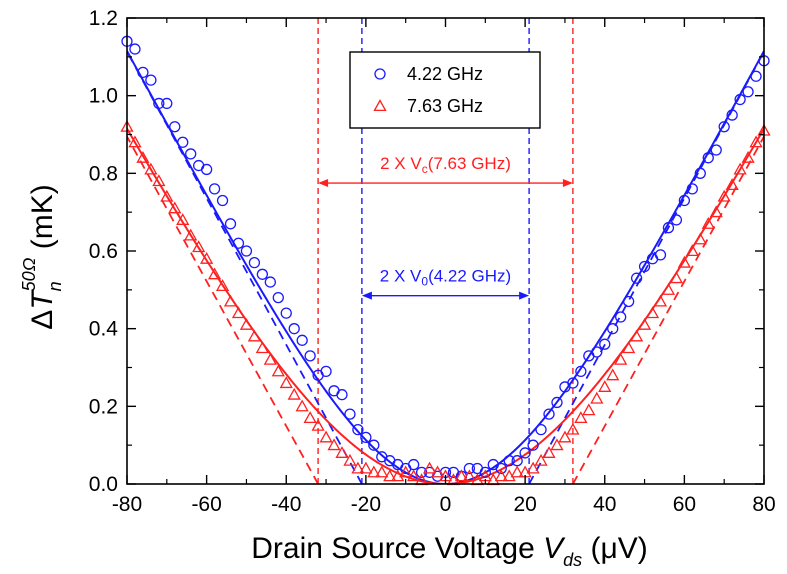 Image resolution: width=787 pixels, height=574 pixels. What do you see at coordinates (445, 90) in the screenshot?
I see `legend-box` at bounding box center [445, 90].